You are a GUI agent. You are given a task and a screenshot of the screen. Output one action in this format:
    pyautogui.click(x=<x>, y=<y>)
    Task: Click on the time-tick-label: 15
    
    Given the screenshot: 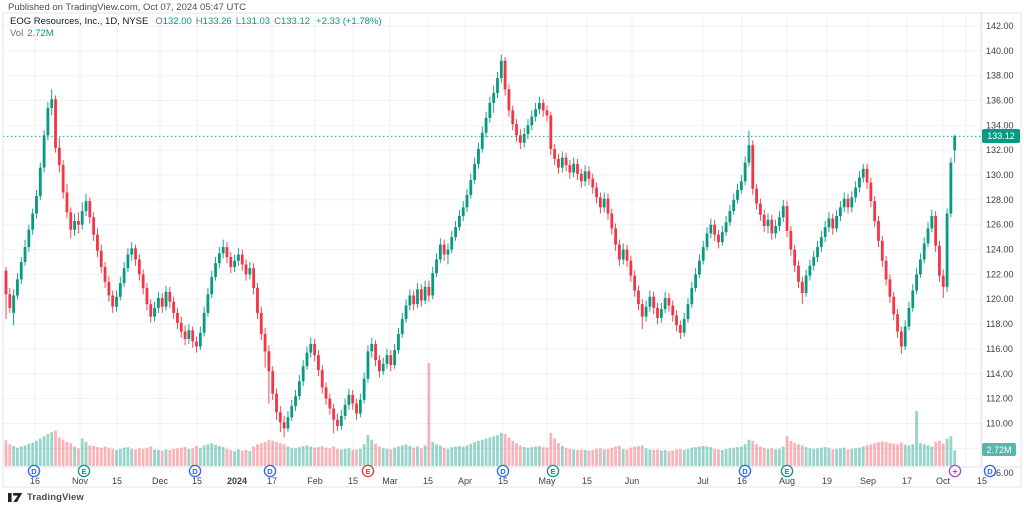 What is the action you would take?
    pyautogui.click(x=982, y=481)
    